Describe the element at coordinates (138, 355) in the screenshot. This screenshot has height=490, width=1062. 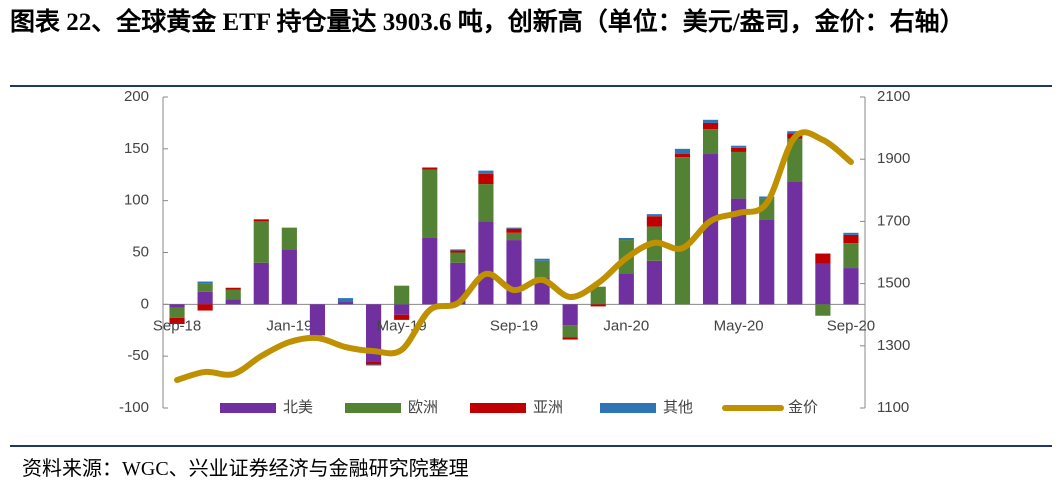
I see `y-tick-label: -50` at that location.